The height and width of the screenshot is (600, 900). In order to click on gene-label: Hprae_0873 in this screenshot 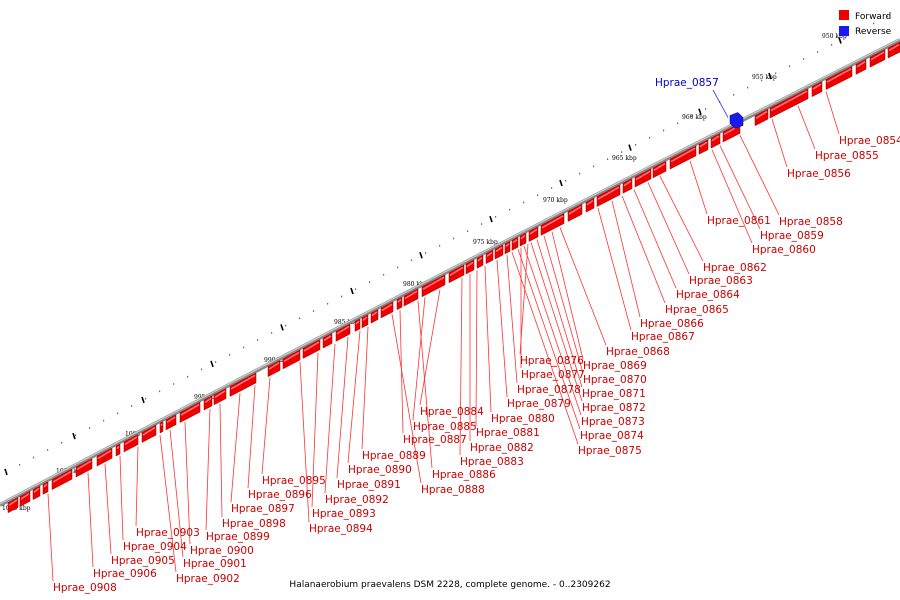, I will do `click(613, 422)`.